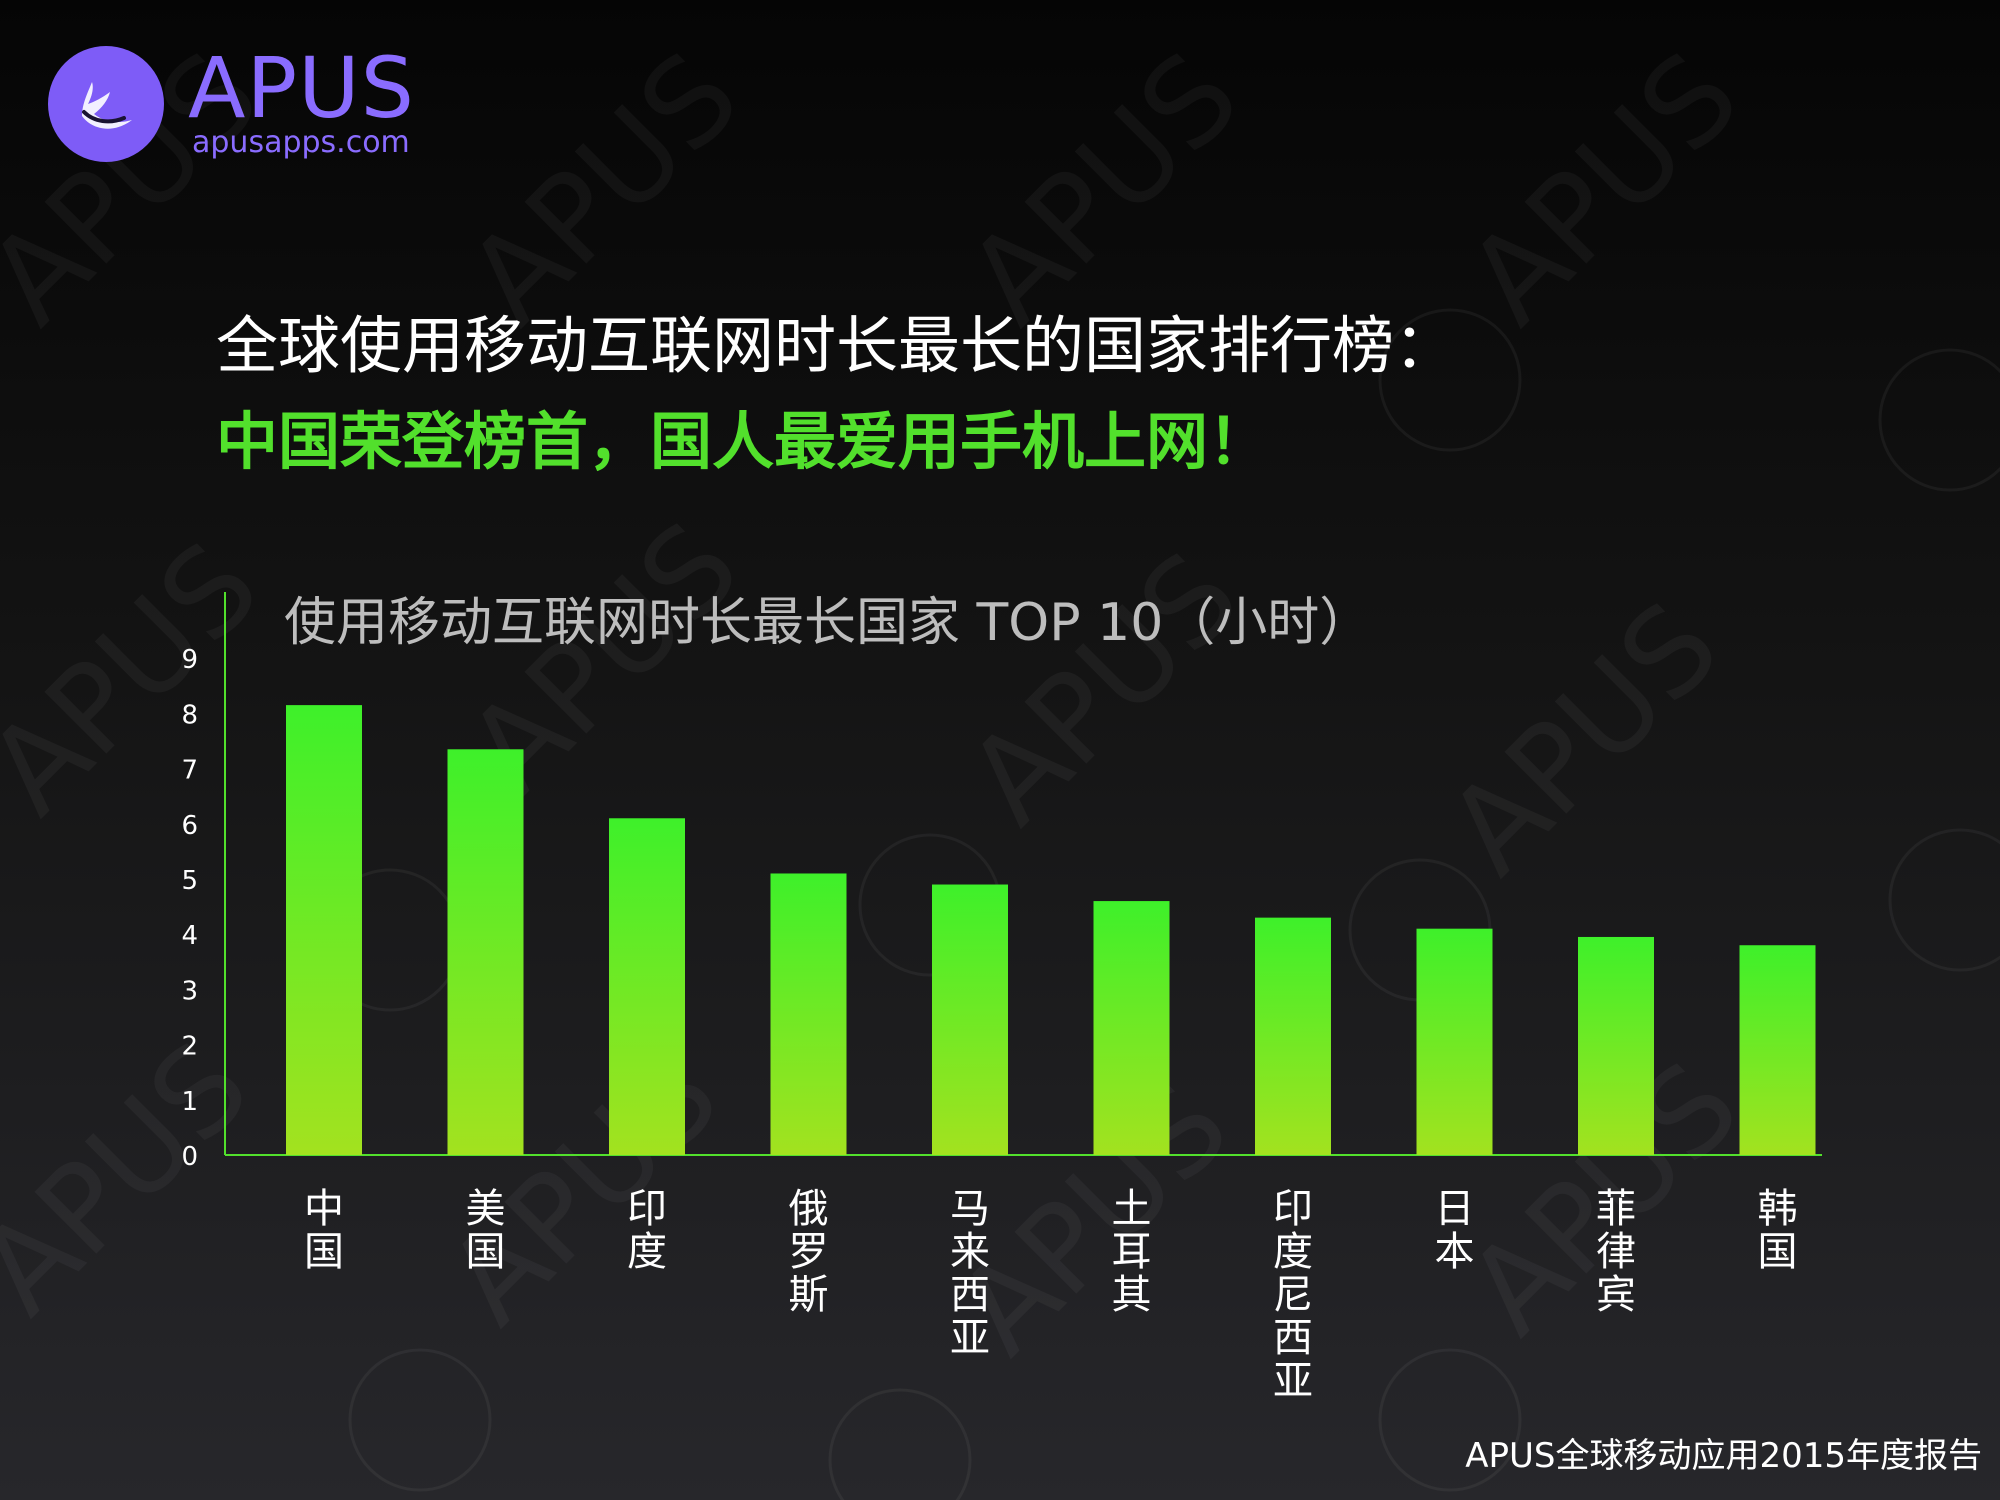 This screenshot has width=2000, height=1500. Describe the element at coordinates (1293, 1295) in the screenshot. I see `x-tick-label: 印度尼西亚` at that location.